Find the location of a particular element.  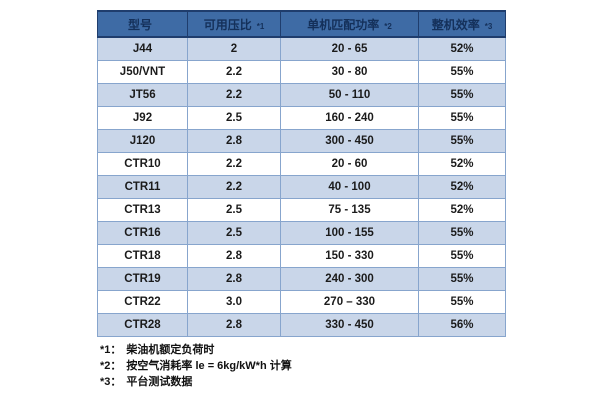

column-header-model: 型号 is located at coordinates (142, 24).